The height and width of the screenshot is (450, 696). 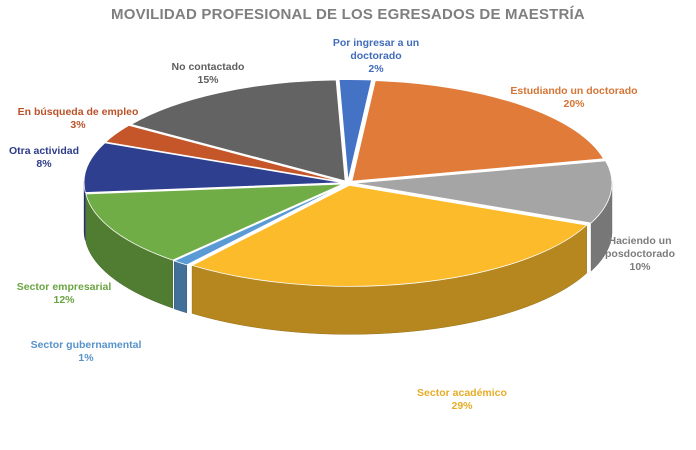 What do you see at coordinates (64, 293) in the screenshot?
I see `slice-label: Sector empresarial 12%` at bounding box center [64, 293].